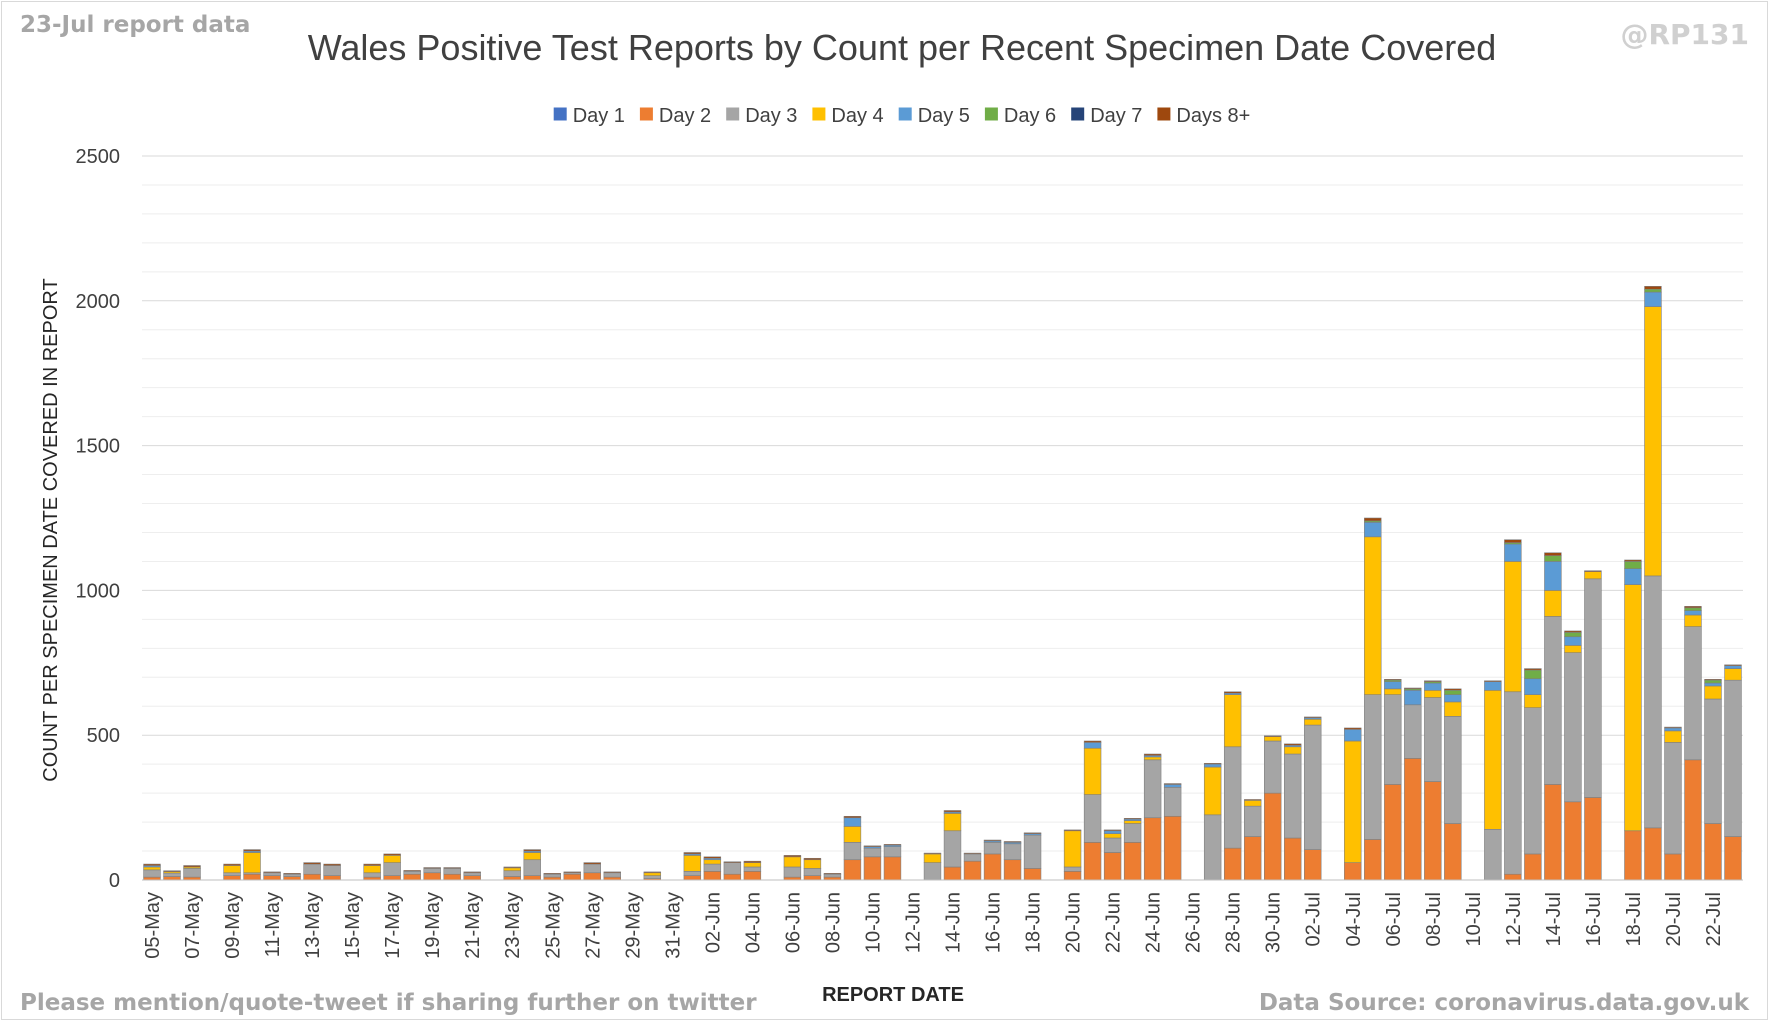 The width and height of the screenshot is (1771, 1023). Describe the element at coordinates (353, 925) in the screenshot. I see `x-tick-label: 15-May` at that location.